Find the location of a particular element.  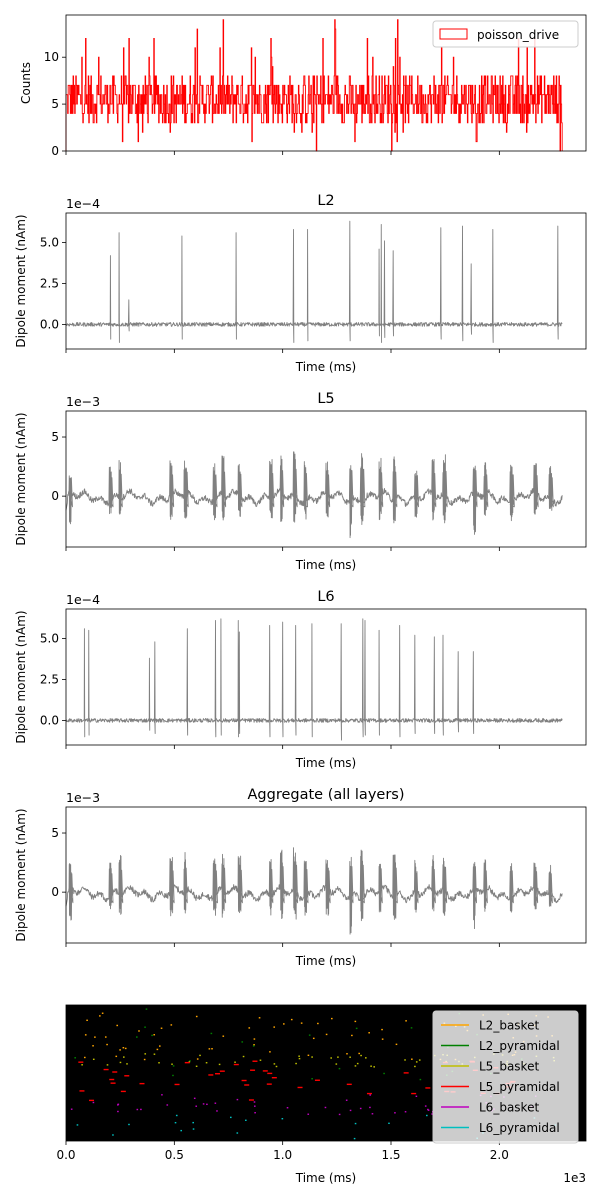

L2-xlabel: Time (ms) is located at coordinates (326, 367).